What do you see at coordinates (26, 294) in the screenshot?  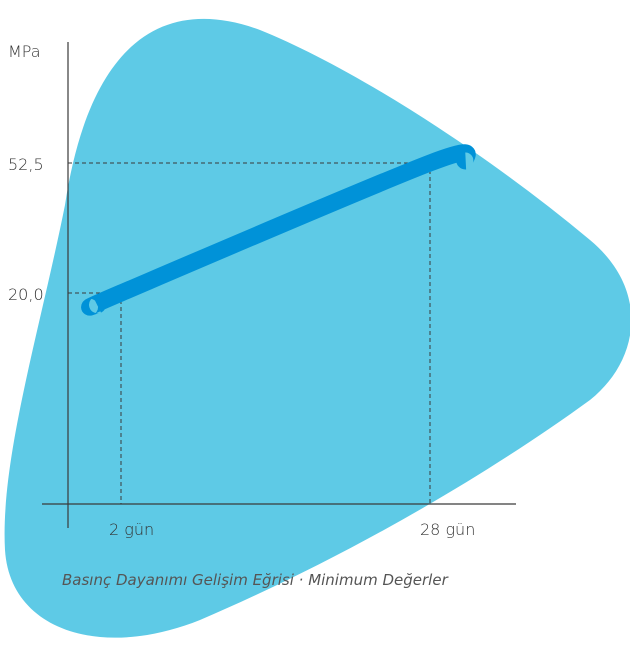 I see `y-tick-label-20: 20,0` at bounding box center [26, 294].